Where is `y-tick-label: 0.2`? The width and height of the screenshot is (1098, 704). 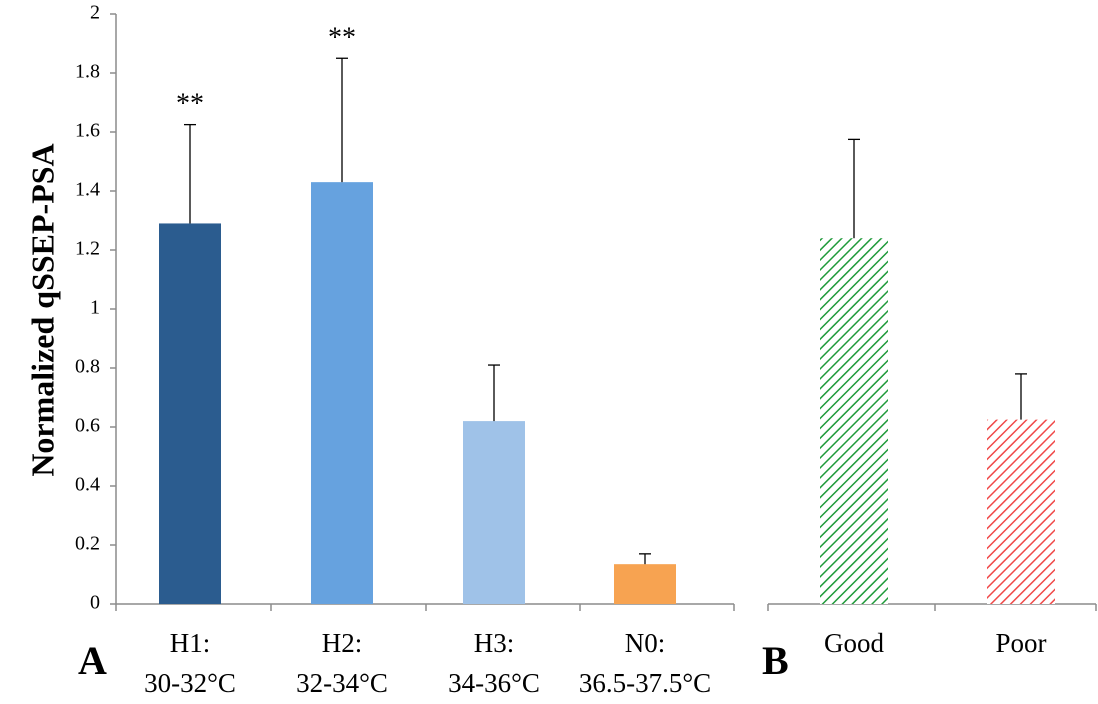 y-tick-label: 0.2 is located at coordinates (87, 544).